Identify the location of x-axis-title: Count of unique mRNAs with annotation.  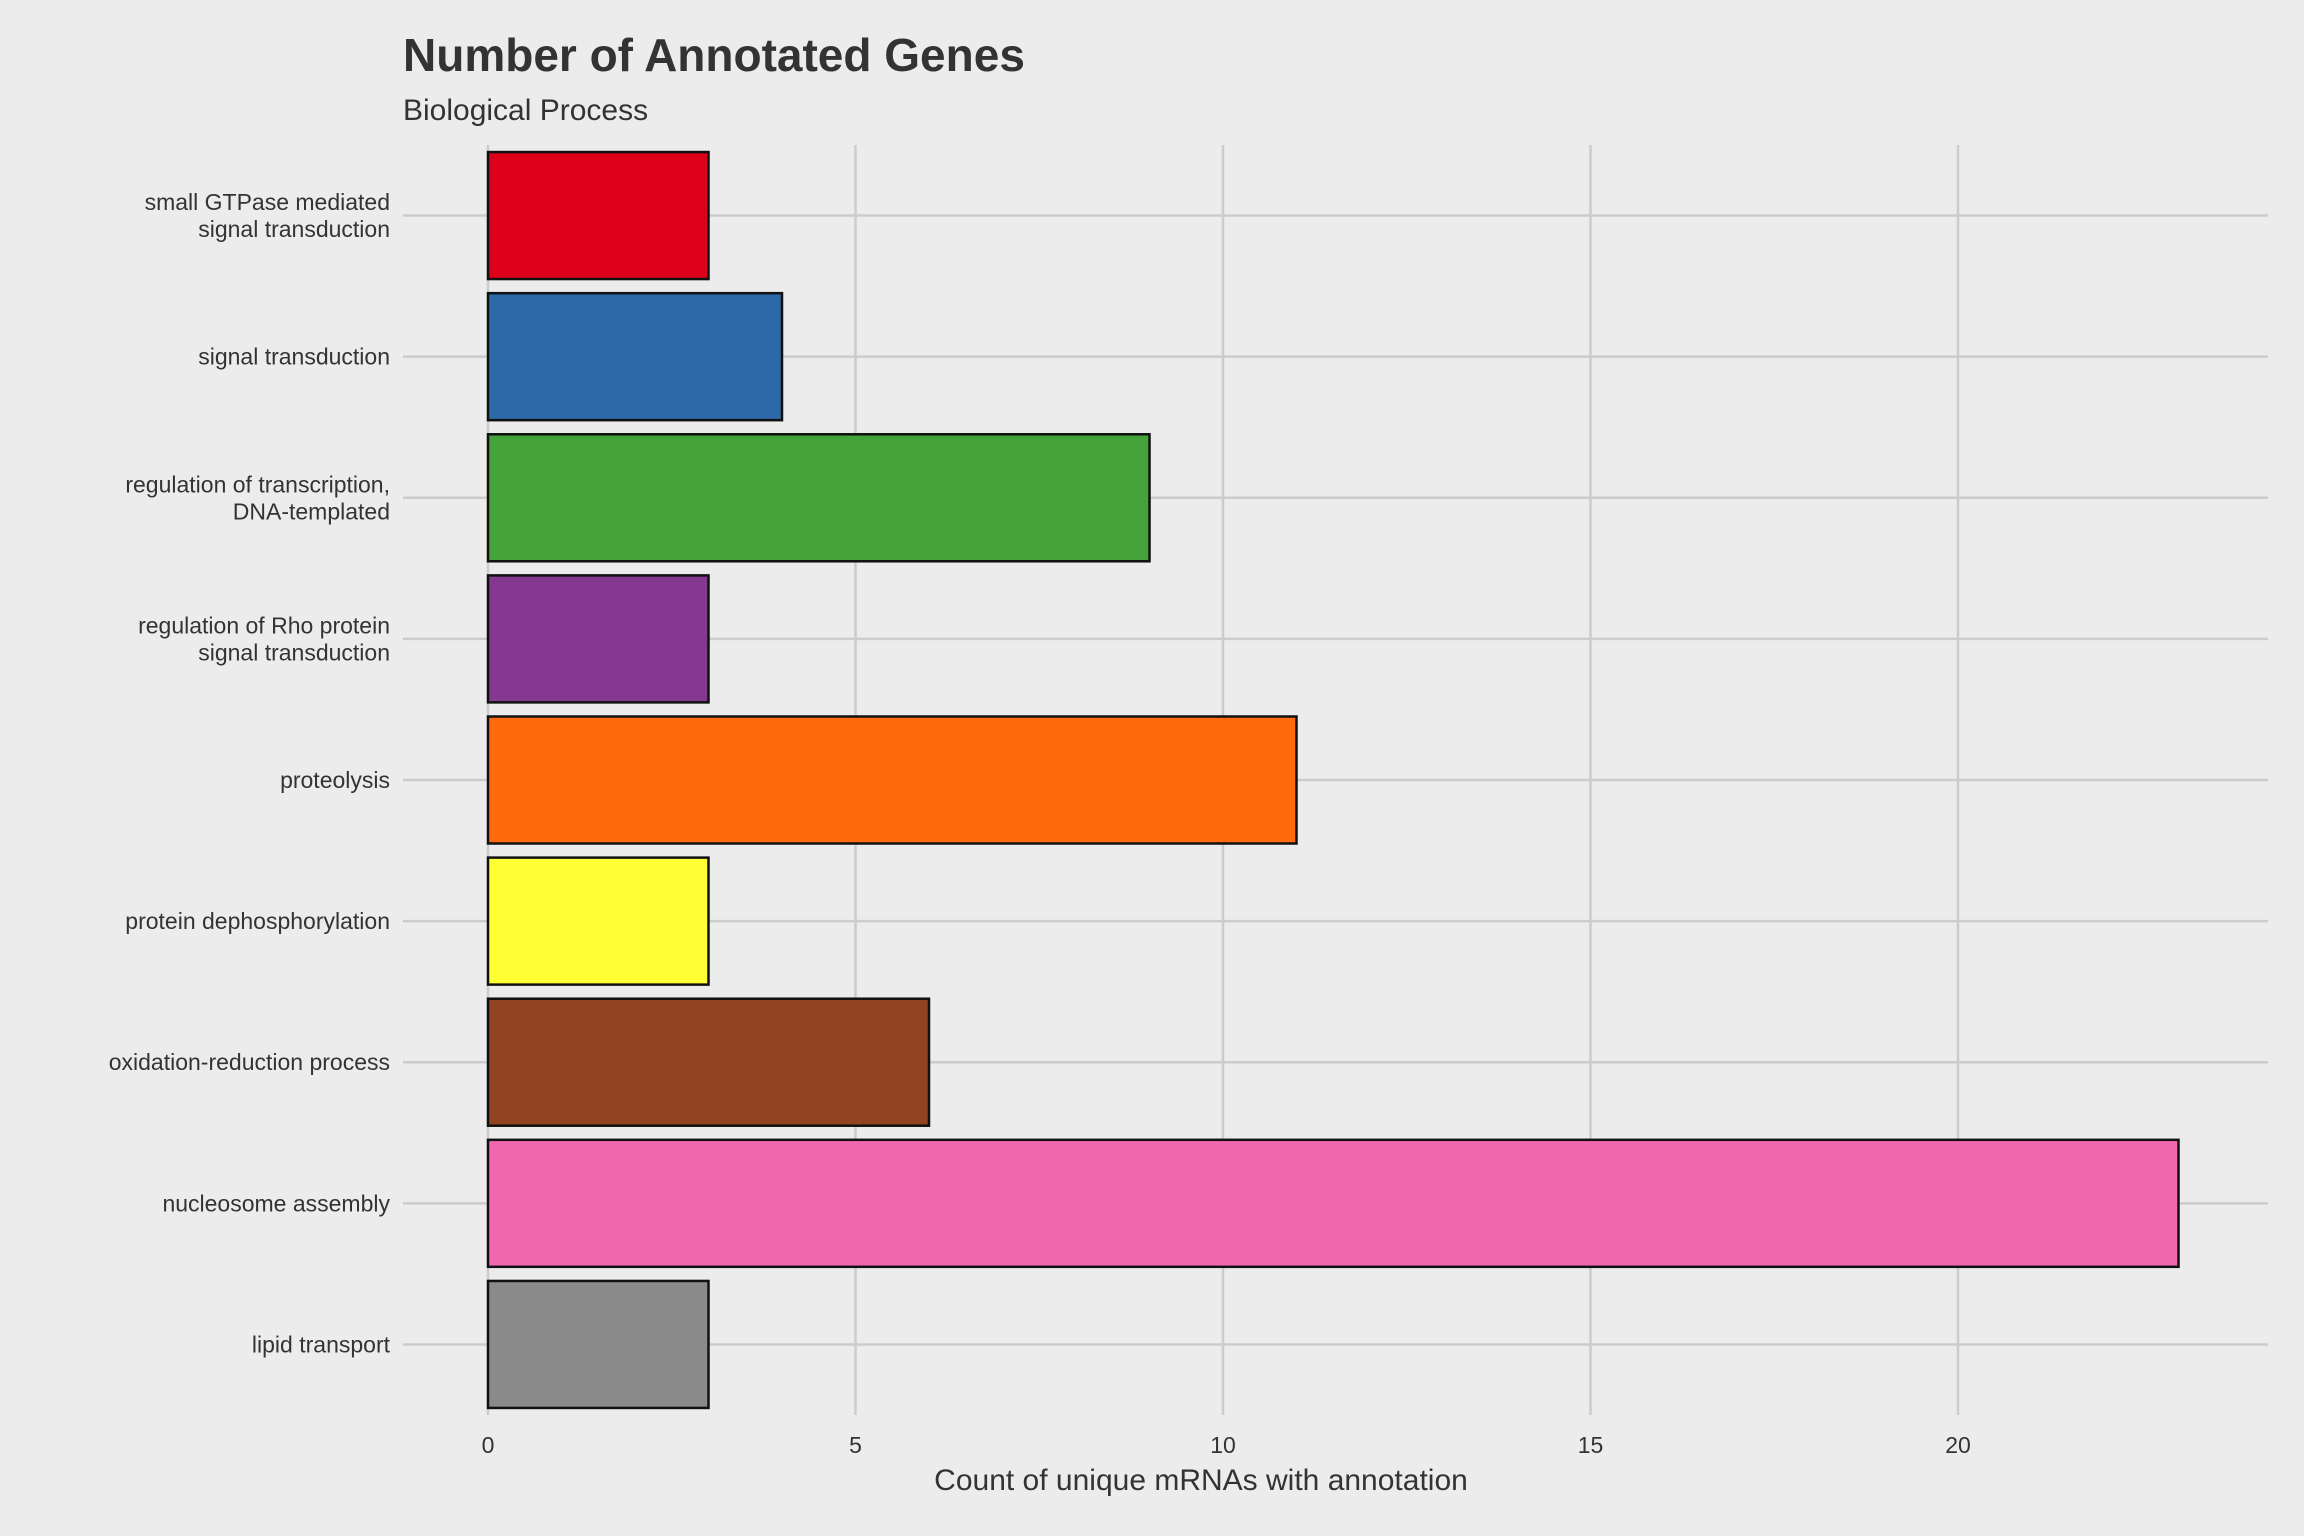
(1201, 1480).